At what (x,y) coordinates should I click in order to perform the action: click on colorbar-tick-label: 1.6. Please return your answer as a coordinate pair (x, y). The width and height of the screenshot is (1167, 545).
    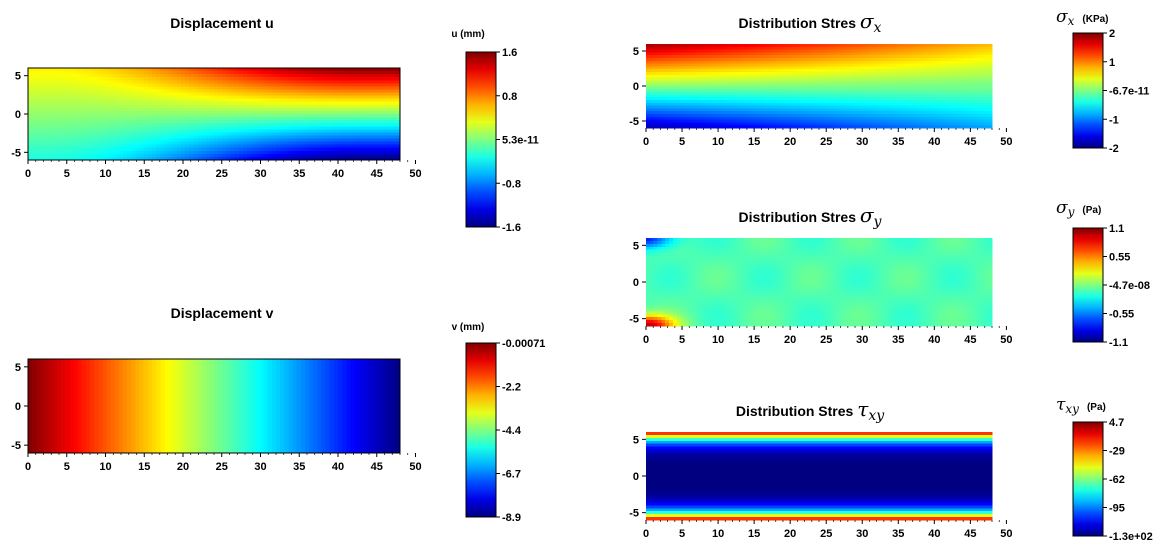
    Looking at the image, I should click on (509, 53).